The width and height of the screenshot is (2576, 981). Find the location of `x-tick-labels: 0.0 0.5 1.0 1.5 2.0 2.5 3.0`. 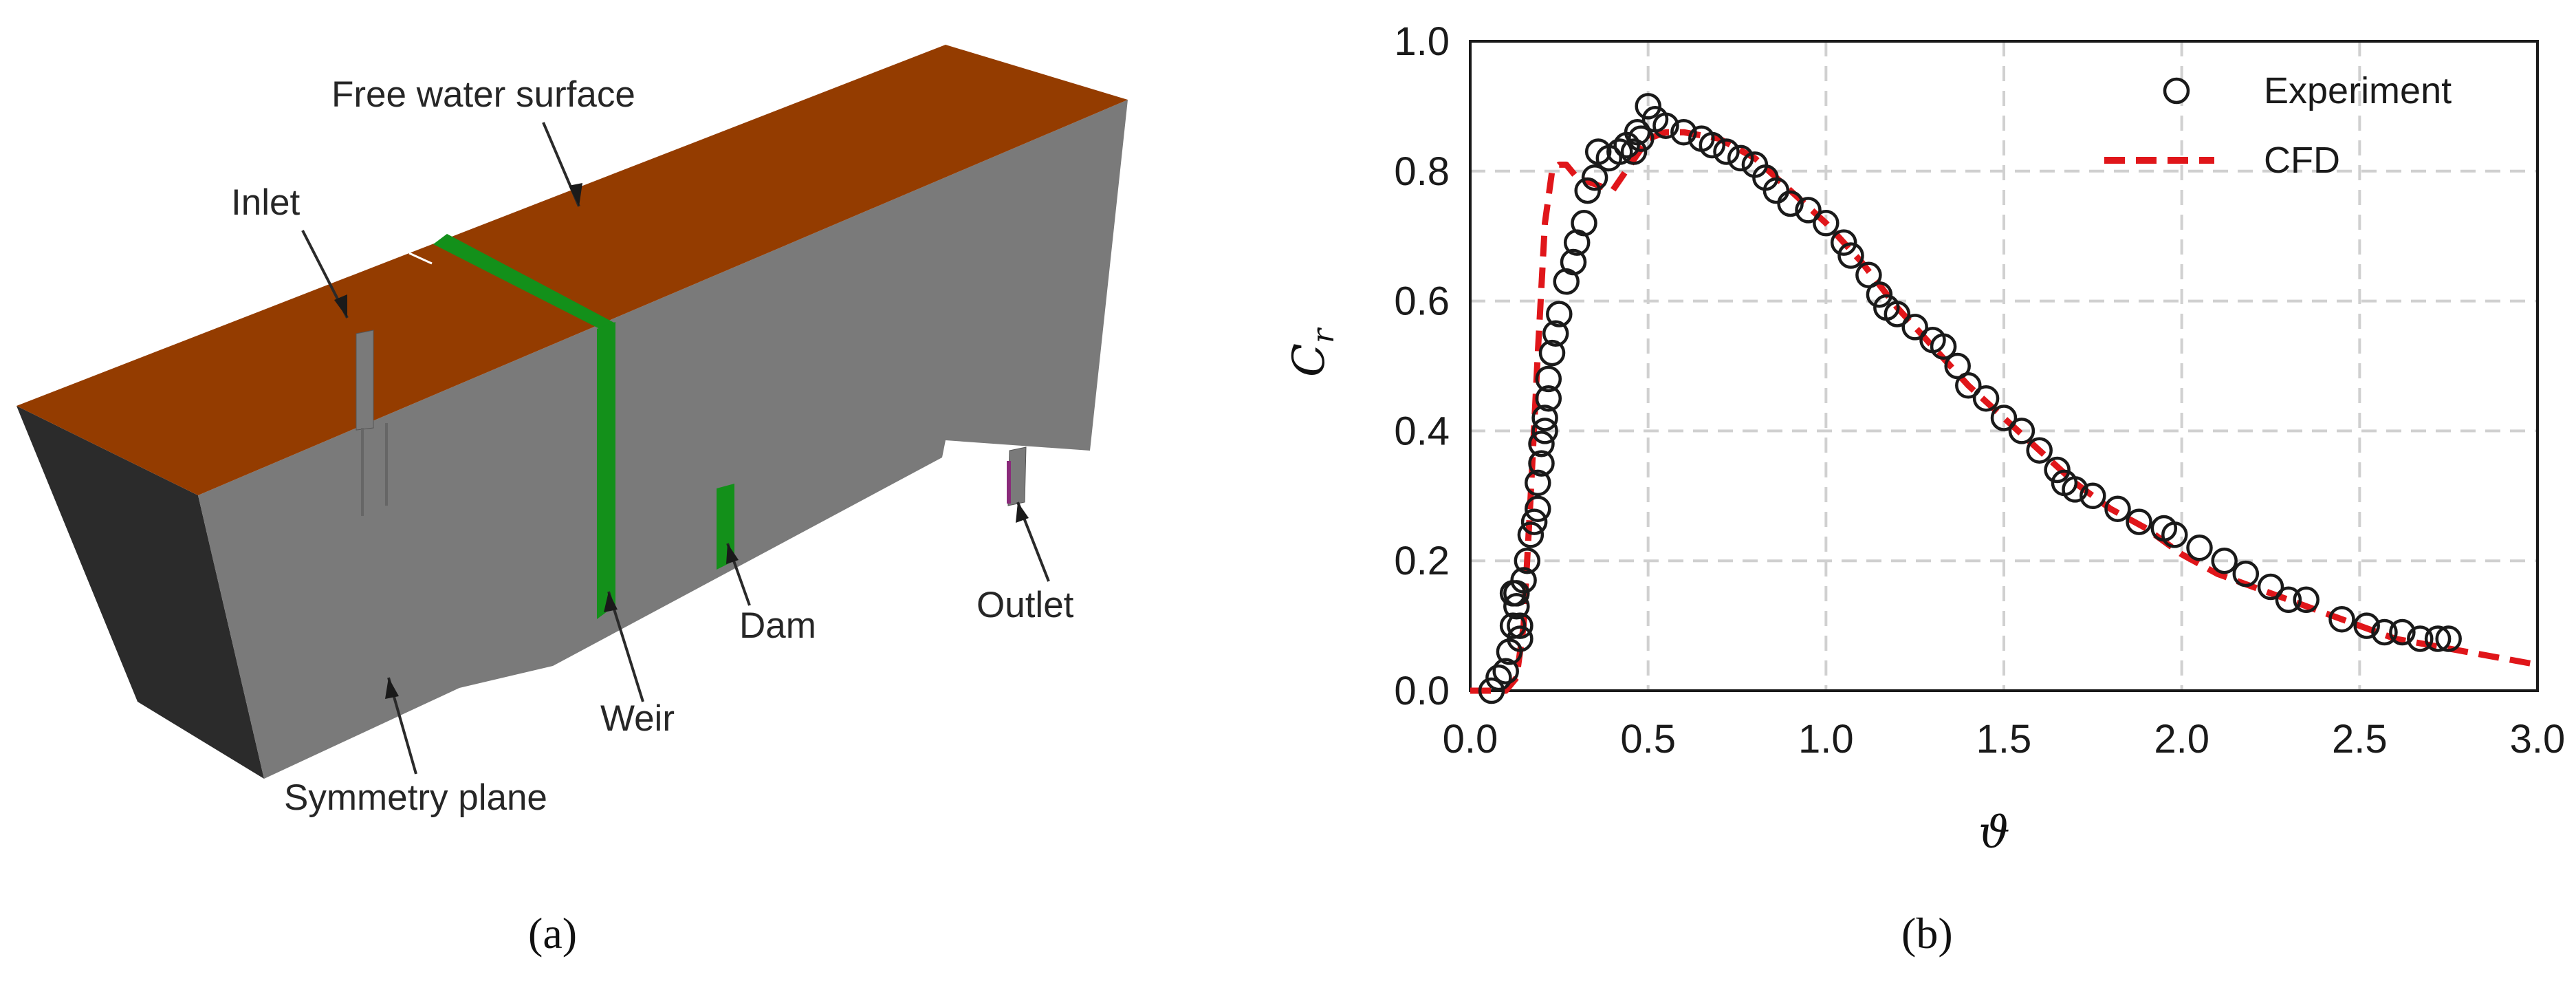

x-tick-labels: 0.0 0.5 1.0 1.5 2.0 2.5 3.0 is located at coordinates (2004, 740).